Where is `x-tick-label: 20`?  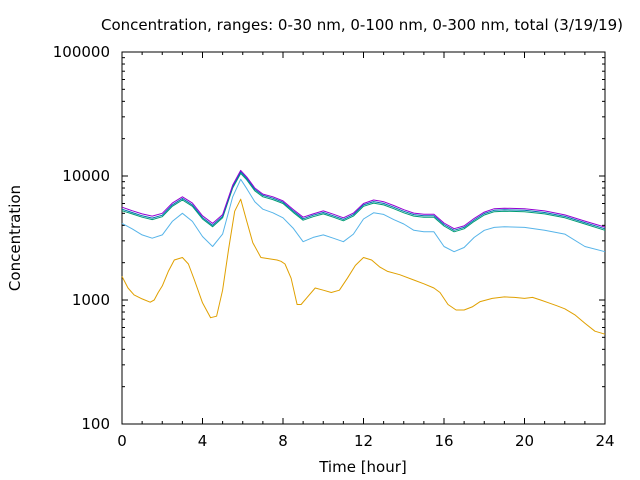 x-tick-label: 20 is located at coordinates (524, 441).